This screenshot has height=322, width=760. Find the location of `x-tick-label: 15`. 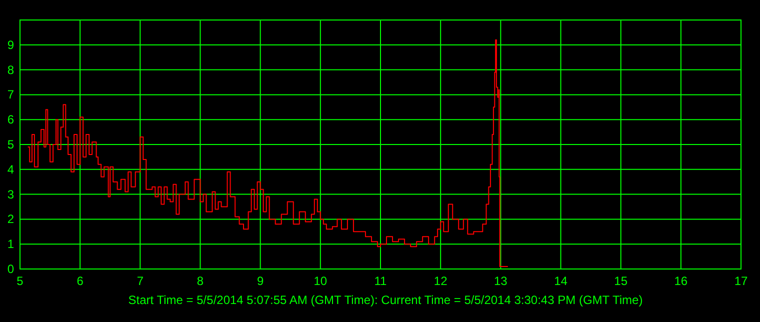

x-tick-label: 15 is located at coordinates (621, 281).